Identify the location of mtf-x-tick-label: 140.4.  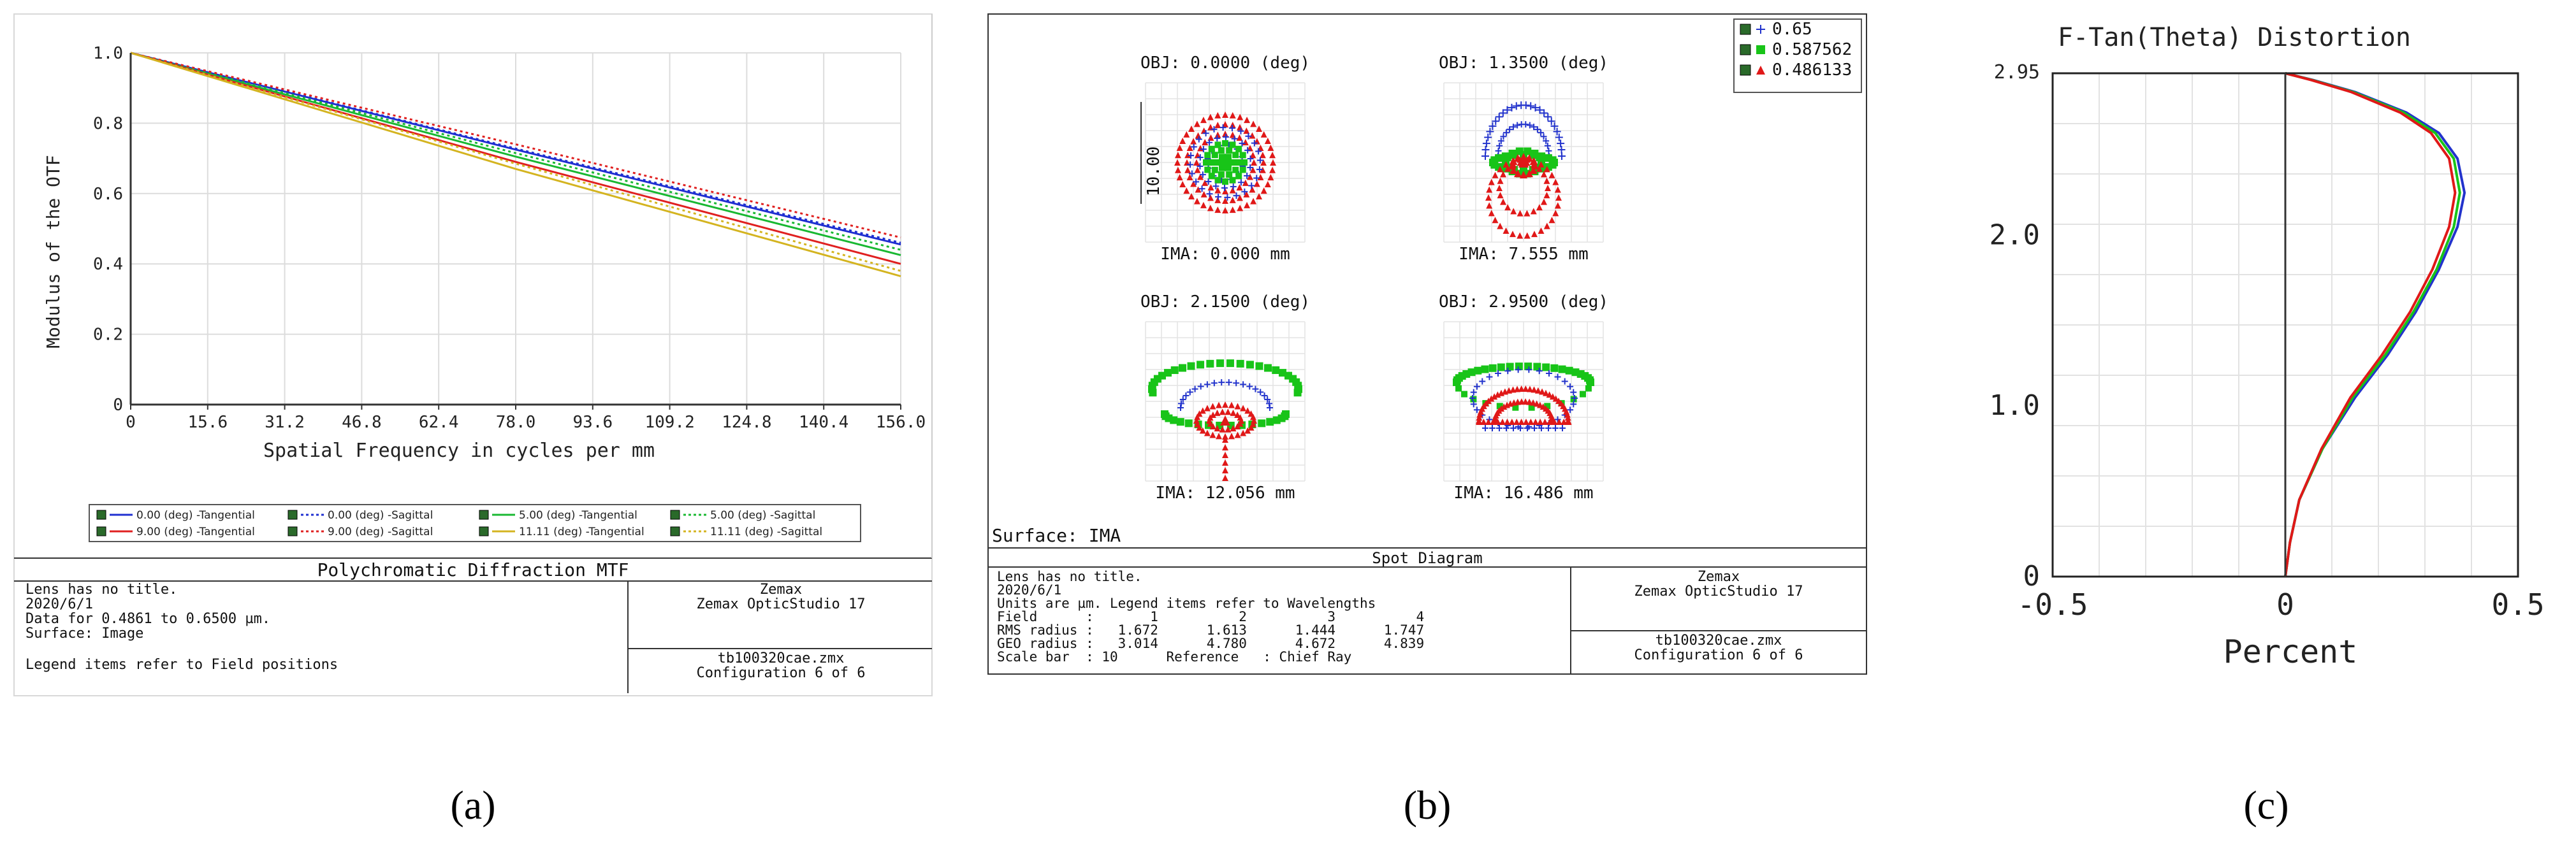
(823, 422).